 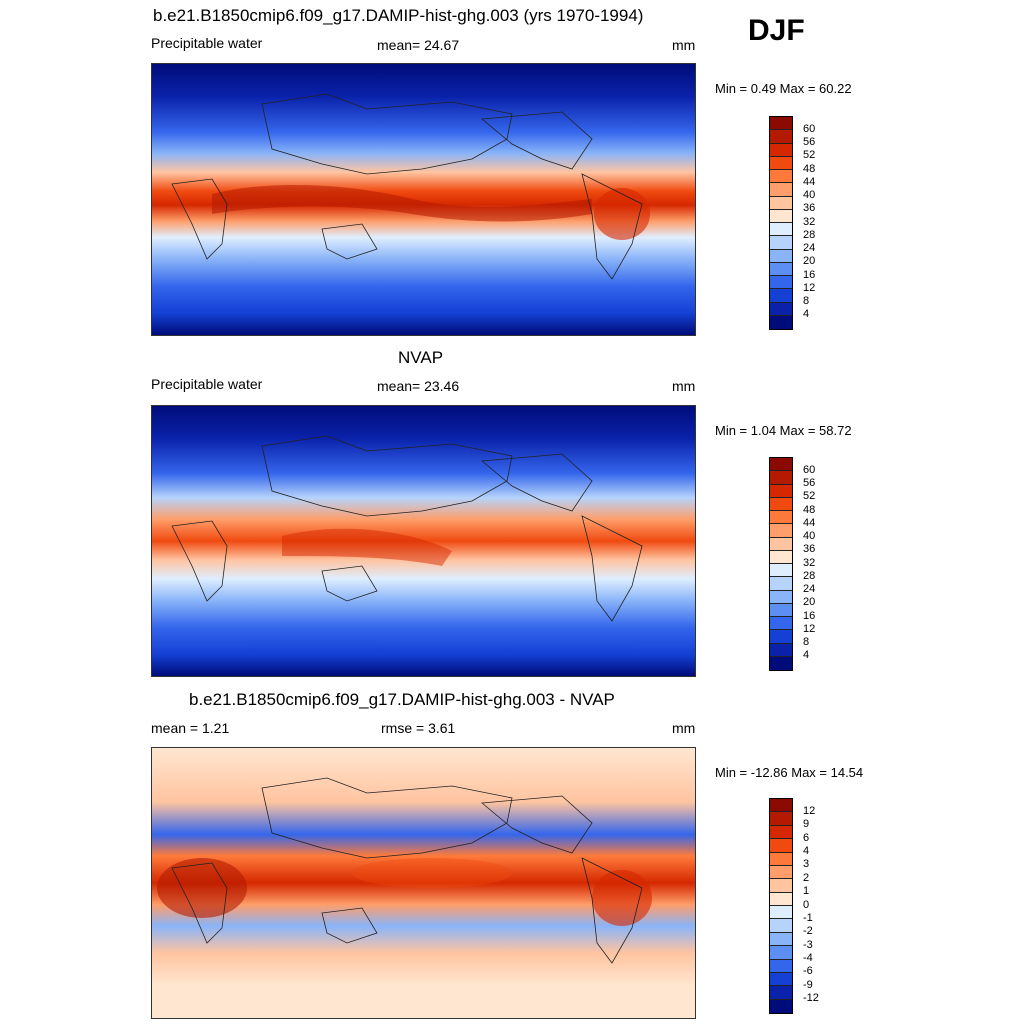 I want to click on panel-1-map-field, so click(x=423, y=199).